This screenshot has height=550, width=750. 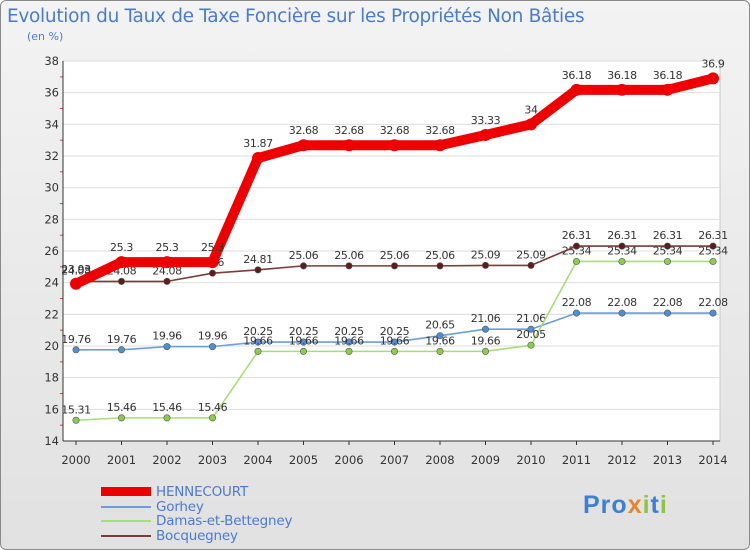 What do you see at coordinates (126, 506) in the screenshot?
I see `legend-swatch-gorhey` at bounding box center [126, 506].